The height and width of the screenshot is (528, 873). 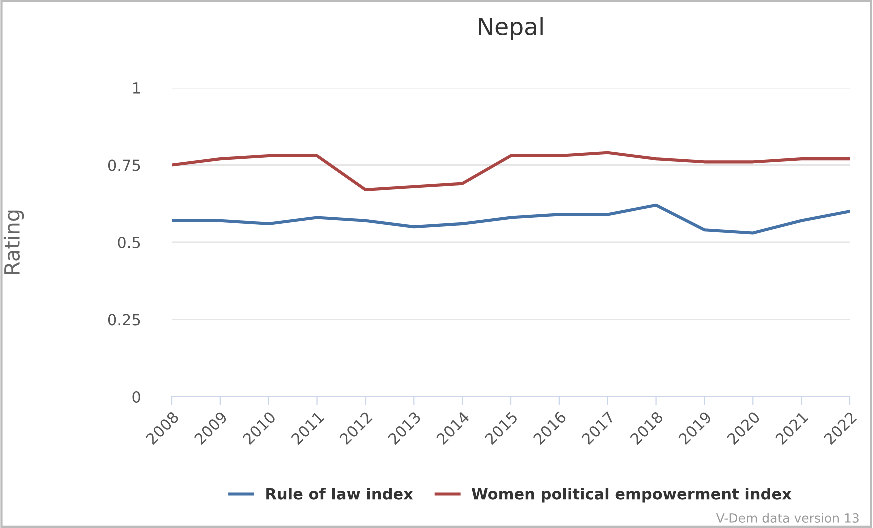 I want to click on y-tick-label: 0.5, so click(x=129, y=242).